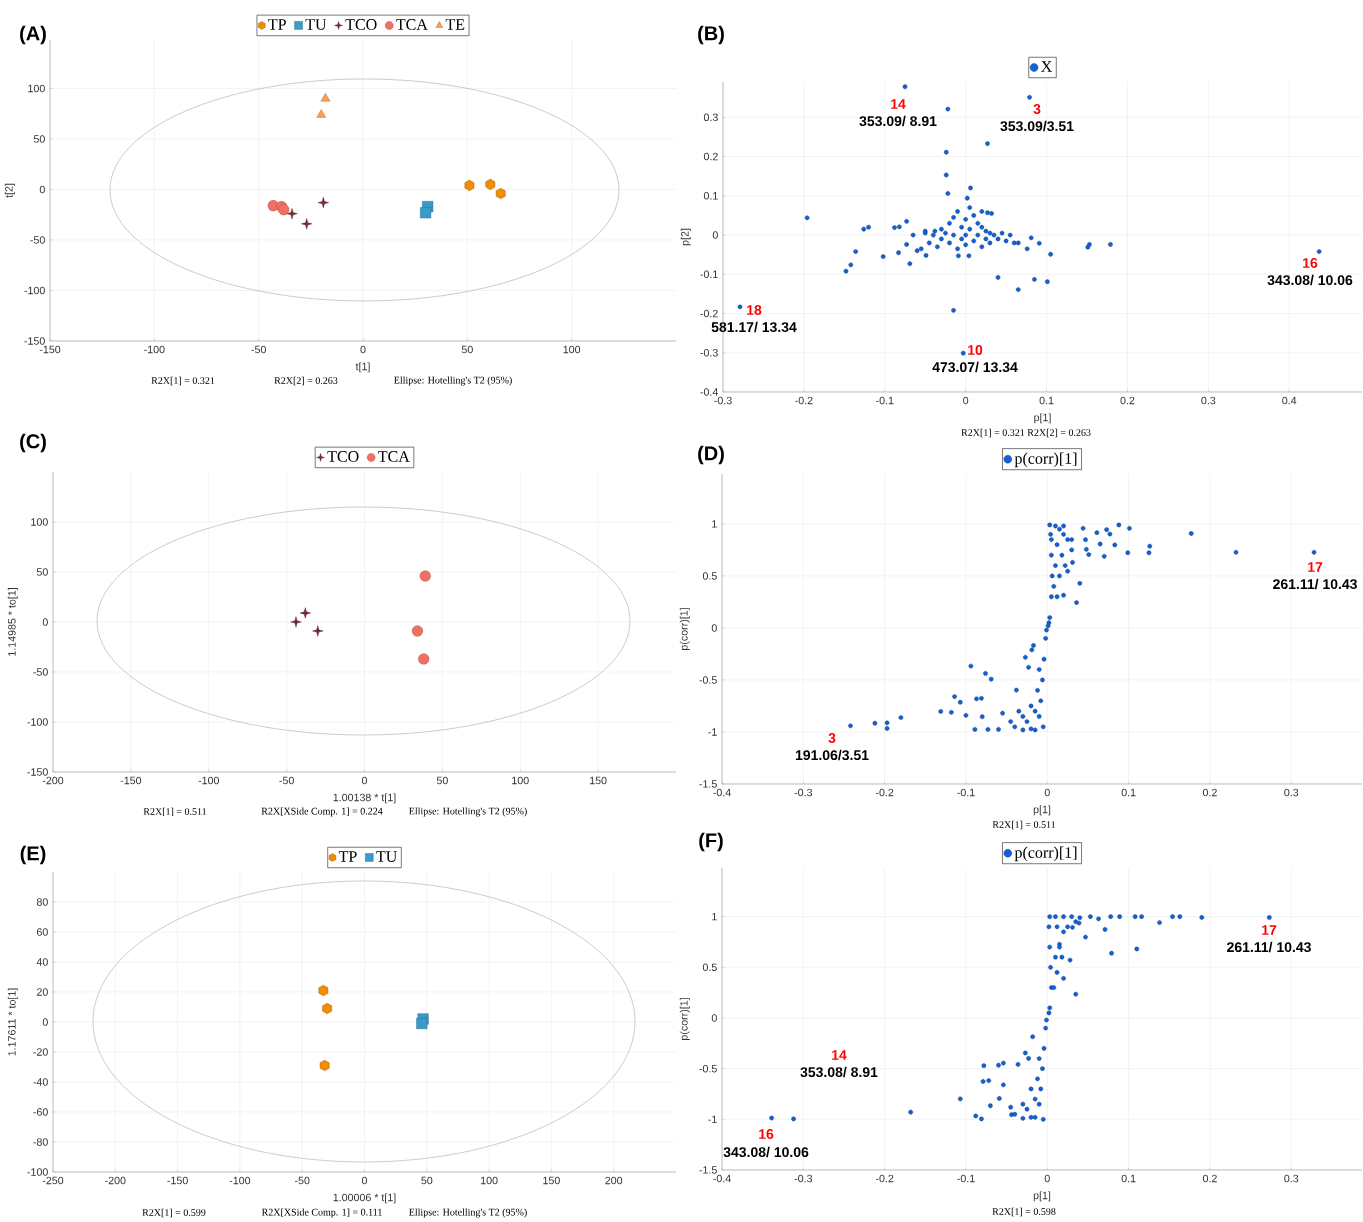 The width and height of the screenshot is (1363, 1222). What do you see at coordinates (33, 35) in the screenshot?
I see `chart-title: (A)` at bounding box center [33, 35].